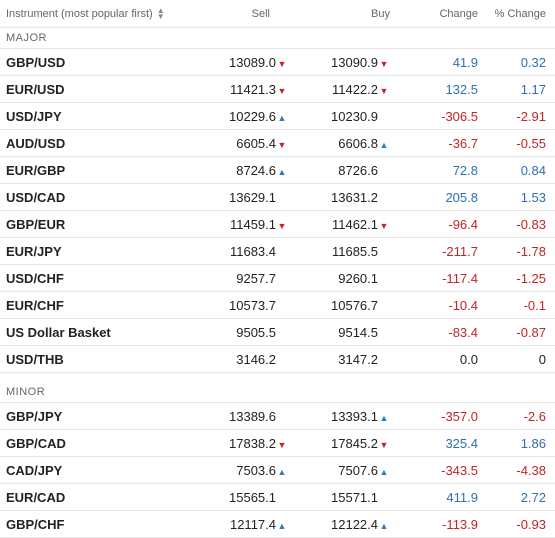  What do you see at coordinates (256, 470) in the screenshot?
I see `sell-price: 7503.6` at bounding box center [256, 470].